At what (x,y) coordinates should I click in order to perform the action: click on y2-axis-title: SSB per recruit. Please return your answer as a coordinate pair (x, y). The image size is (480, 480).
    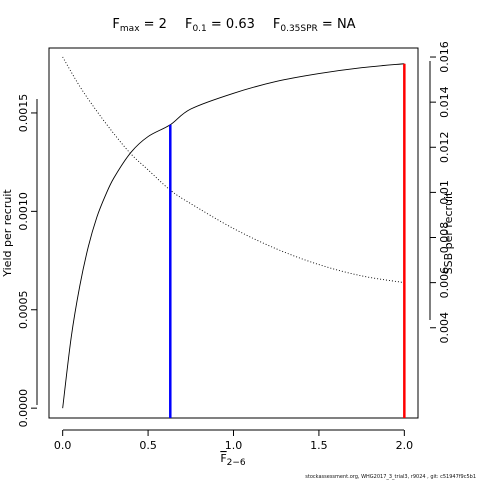
    Looking at the image, I should click on (448, 232).